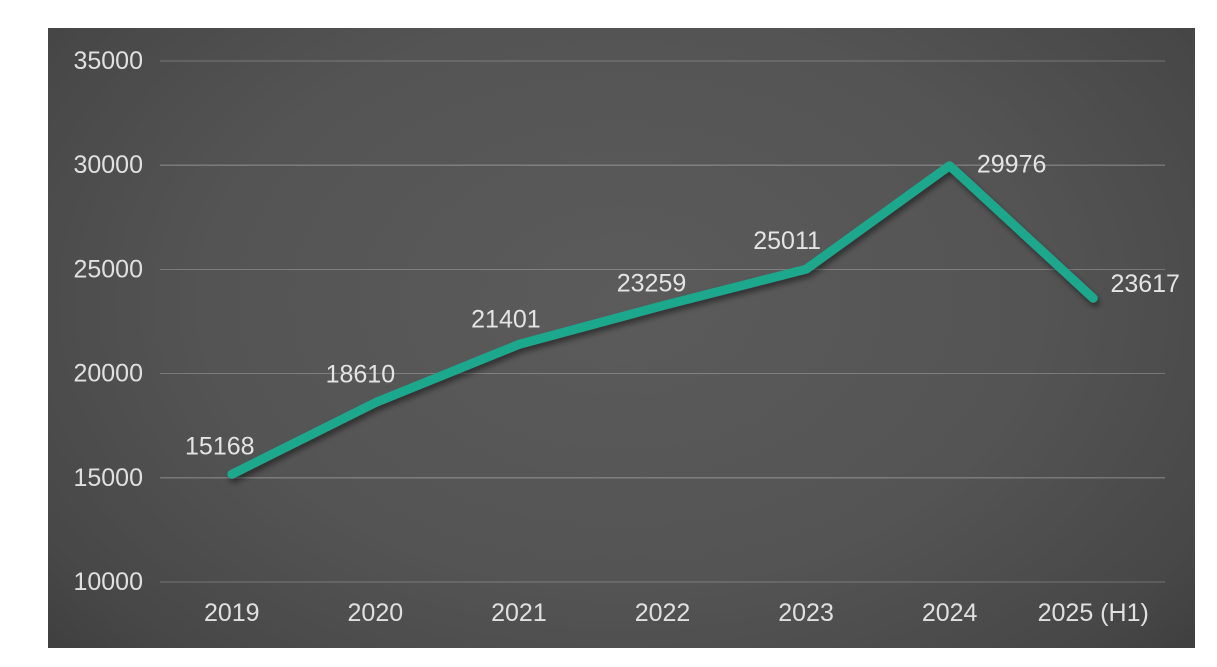 Image resolution: width=1217 pixels, height=667 pixels. I want to click on x-axis-tick-label: 2019, so click(232, 613).